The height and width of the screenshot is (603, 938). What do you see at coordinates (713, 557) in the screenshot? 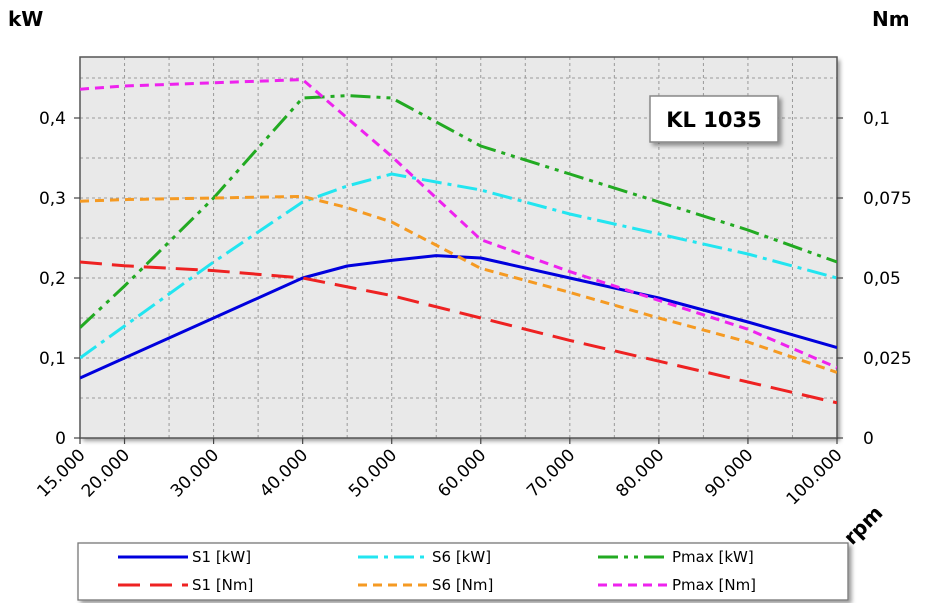
I see `legend-label: Pmax [kW]` at bounding box center [713, 557].